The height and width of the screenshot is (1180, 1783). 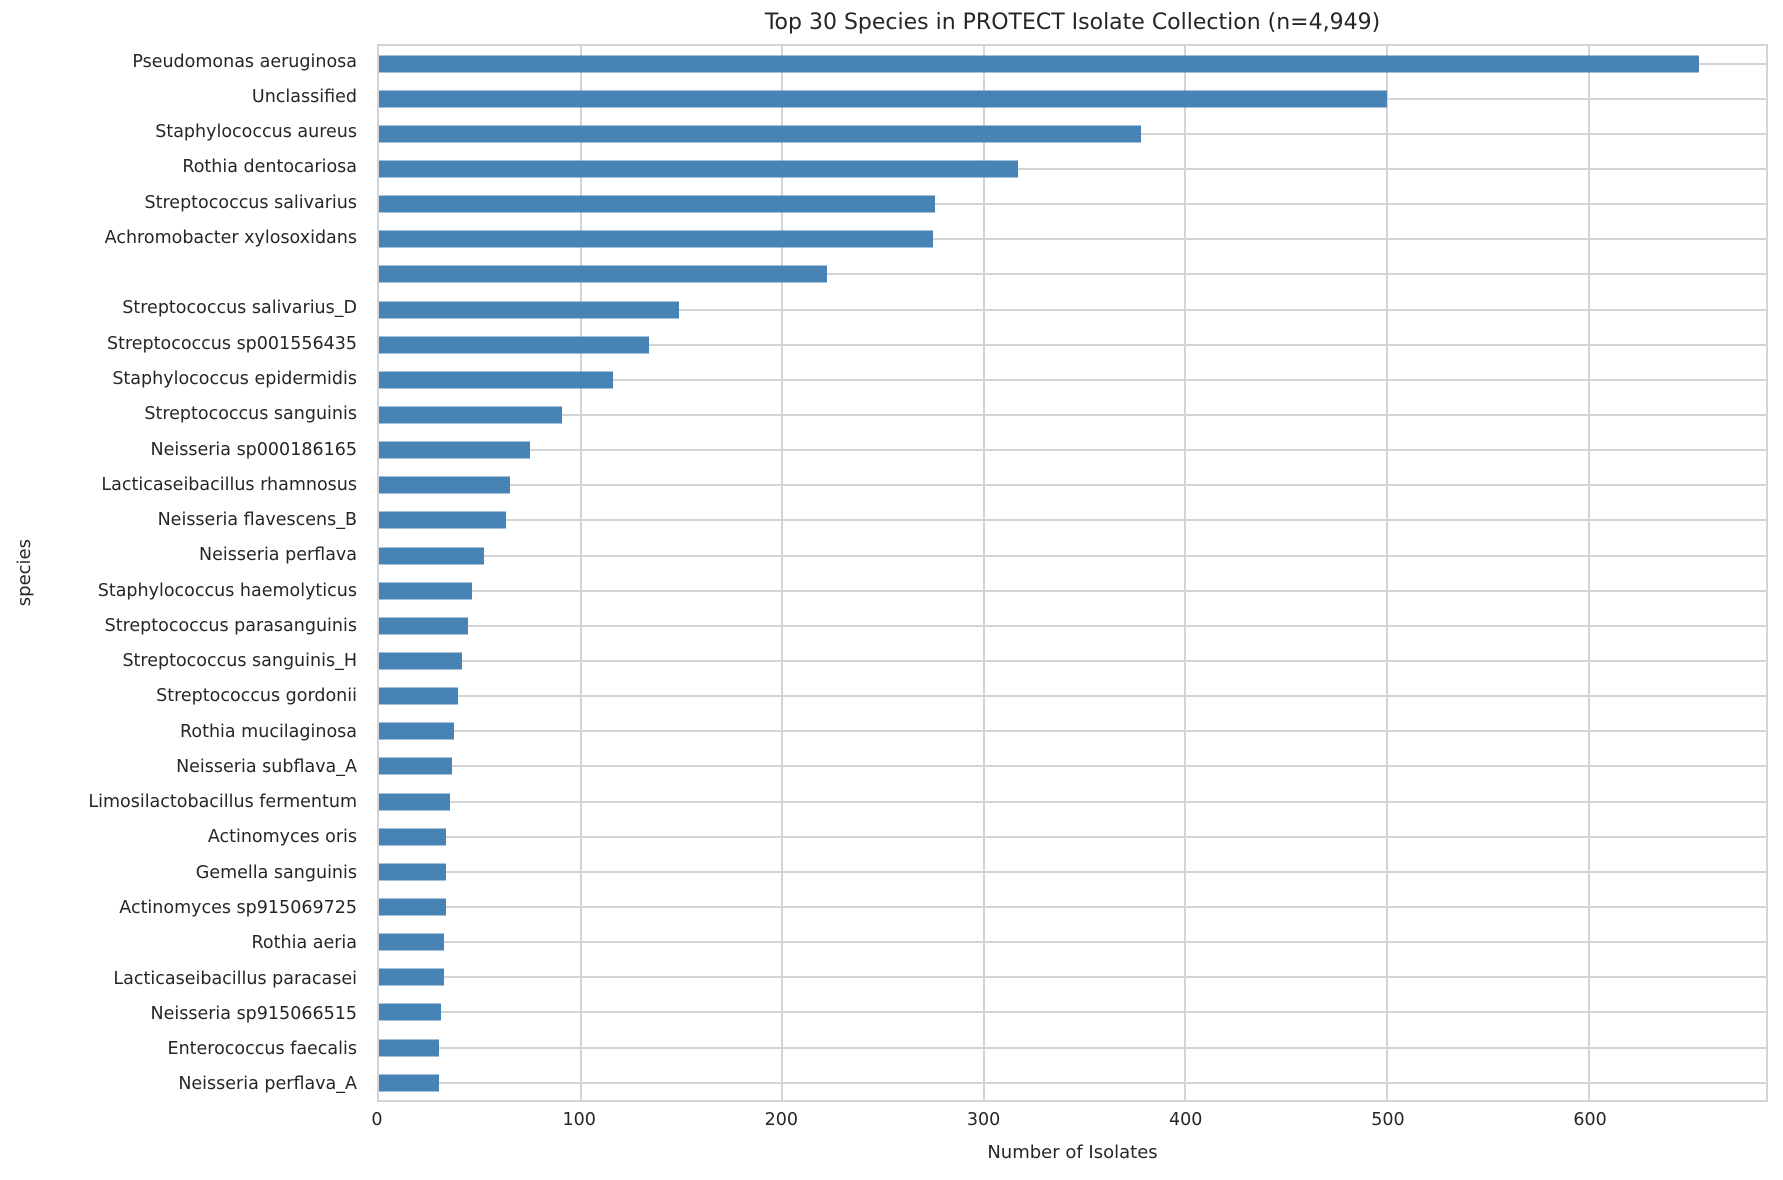 I want to click on y-tick-label: Lacticaseibacillus paracasei, so click(x=235, y=978).